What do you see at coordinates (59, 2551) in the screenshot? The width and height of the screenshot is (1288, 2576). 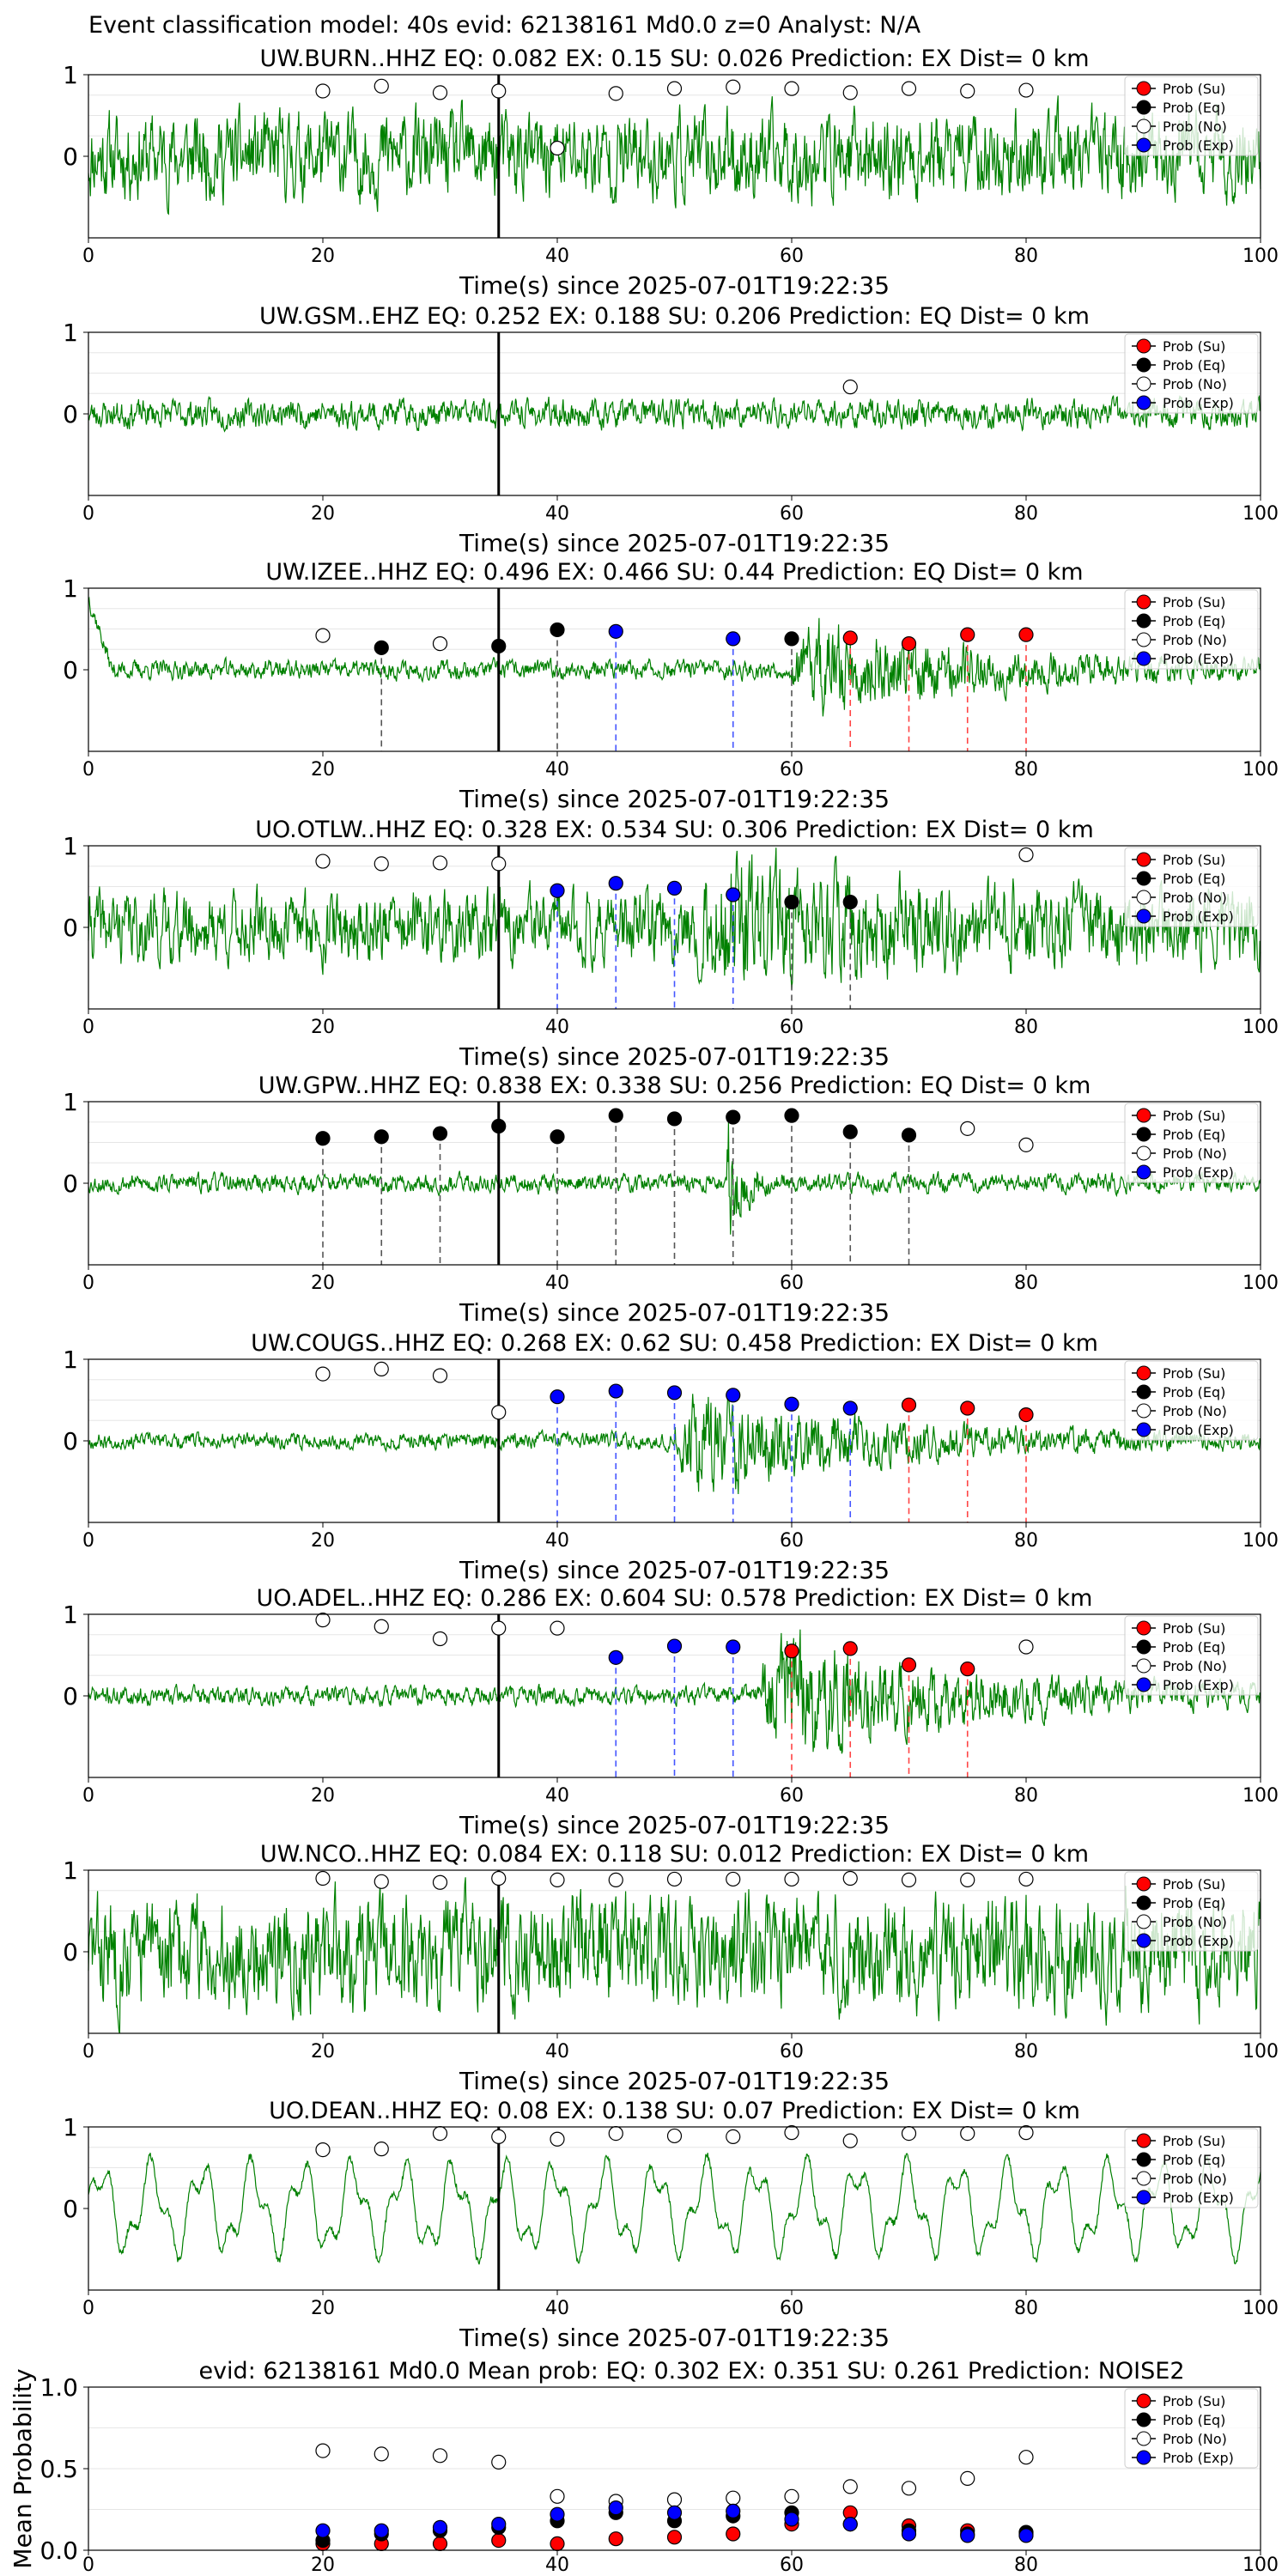 I see `y-tick-label: 0.0` at bounding box center [59, 2551].